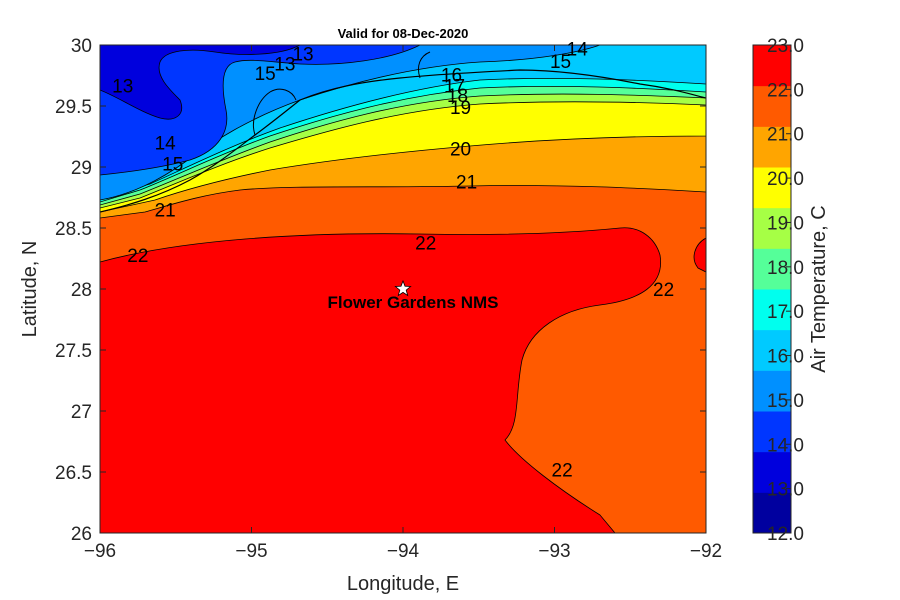  What do you see at coordinates (785, 90) in the screenshot?
I see `colorbar-tick-label: 22.0` at bounding box center [785, 90].